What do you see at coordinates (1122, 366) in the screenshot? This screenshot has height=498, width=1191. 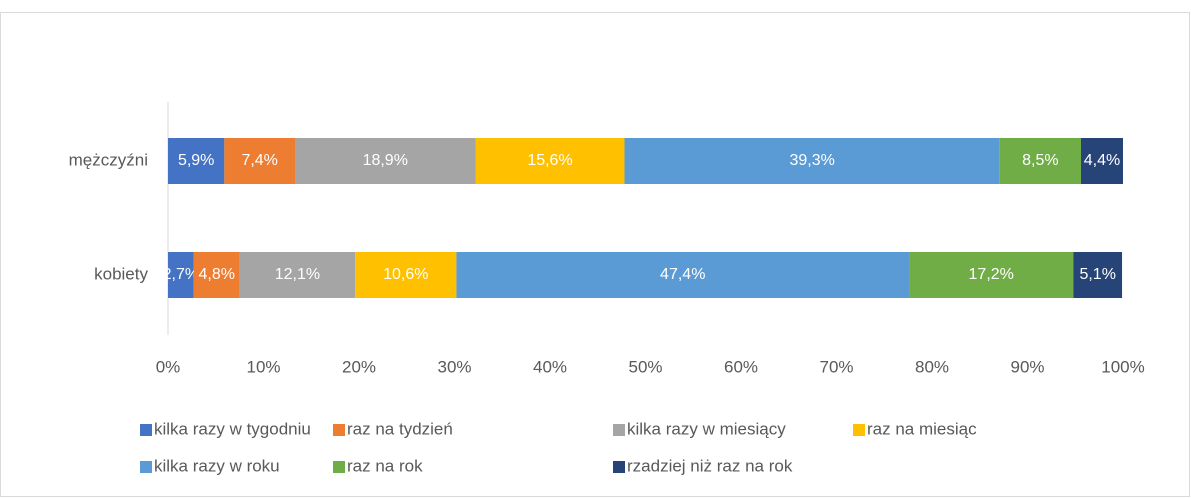 I see `x-tick-label: 100%` at bounding box center [1122, 366].